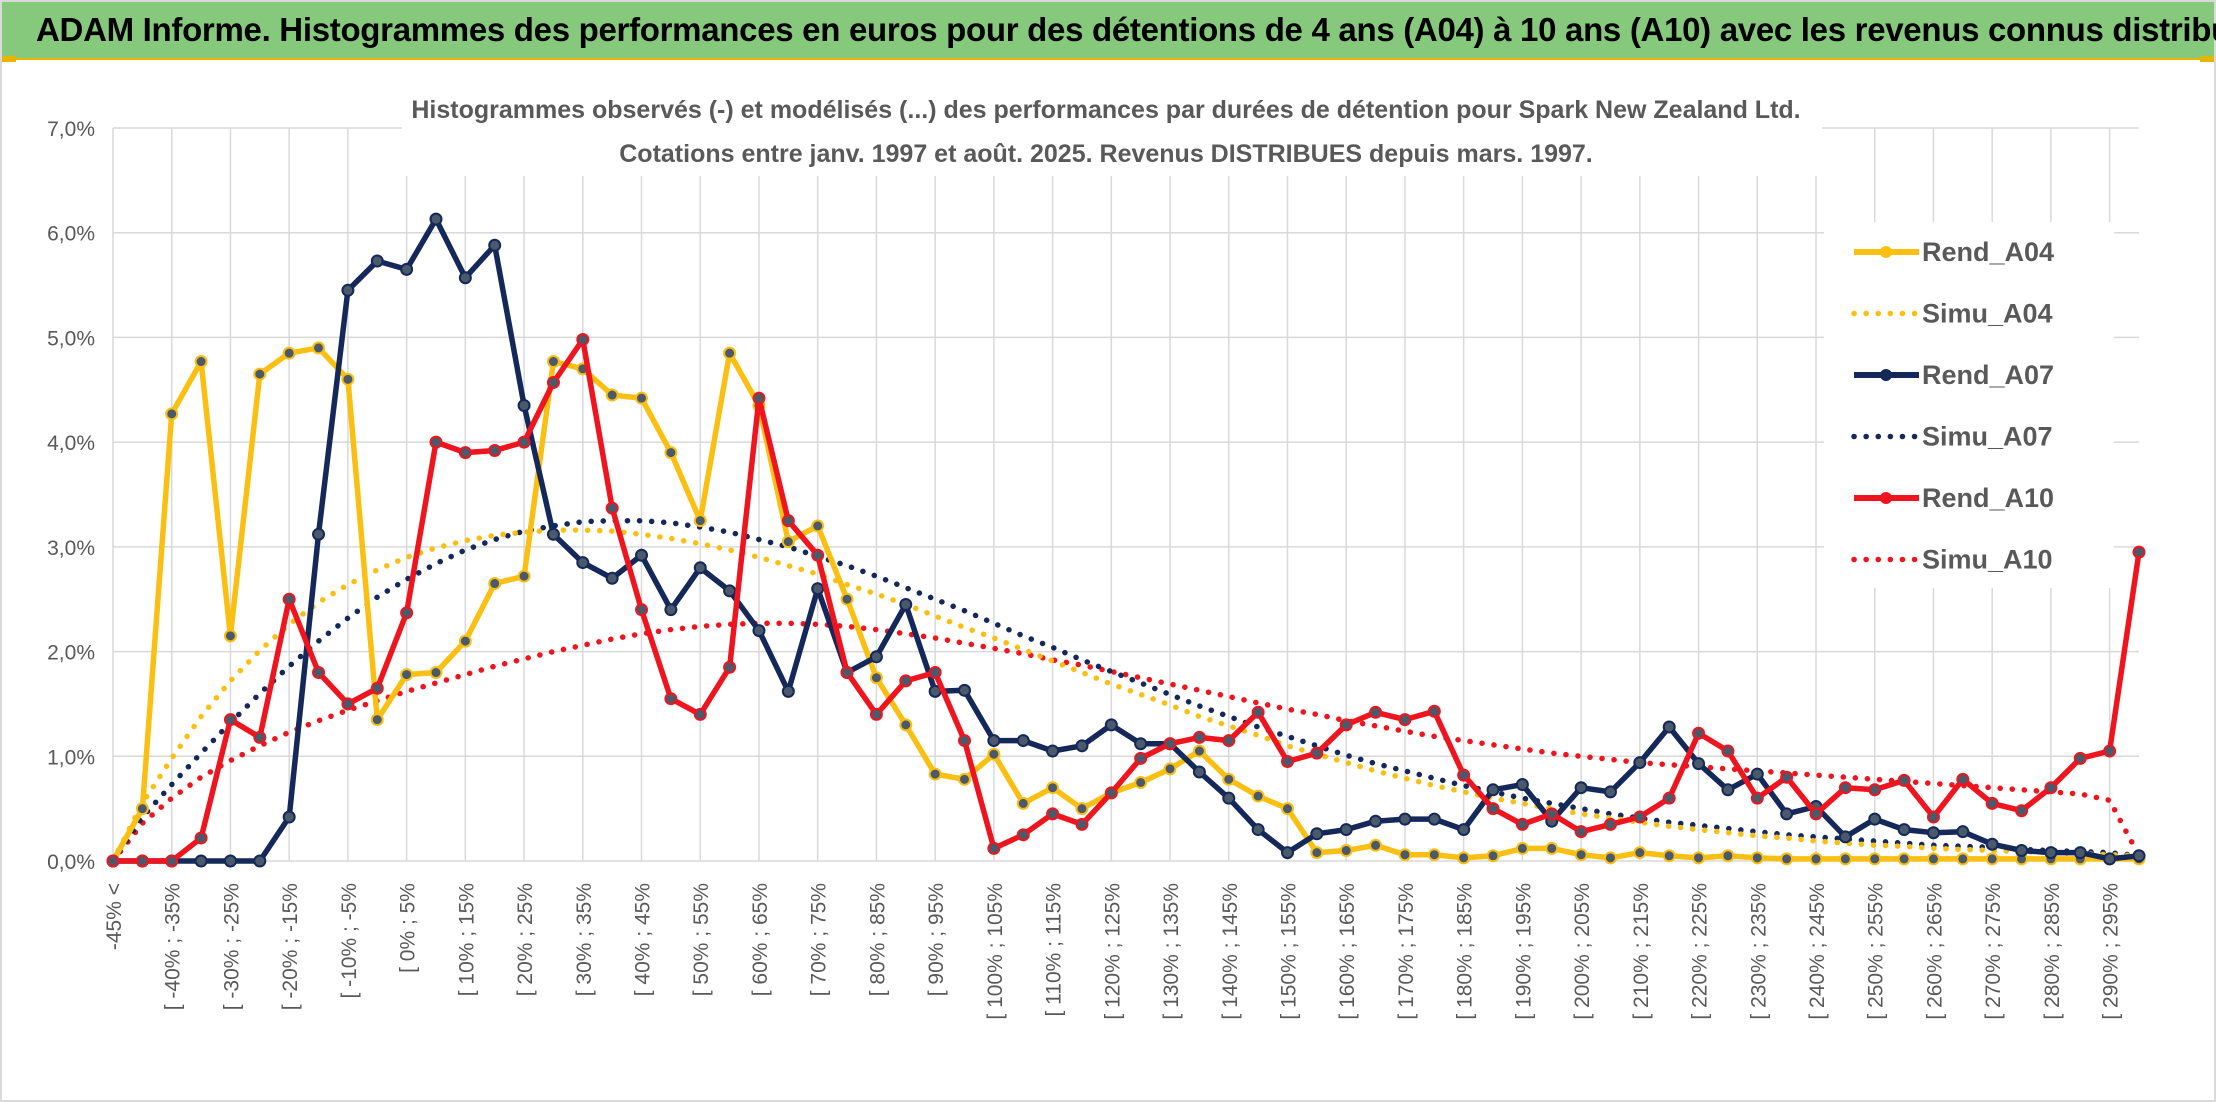 Image resolution: width=2216 pixels, height=1102 pixels. Describe the element at coordinates (71, 862) in the screenshot. I see `y-tick-label: 0,0%` at that location.